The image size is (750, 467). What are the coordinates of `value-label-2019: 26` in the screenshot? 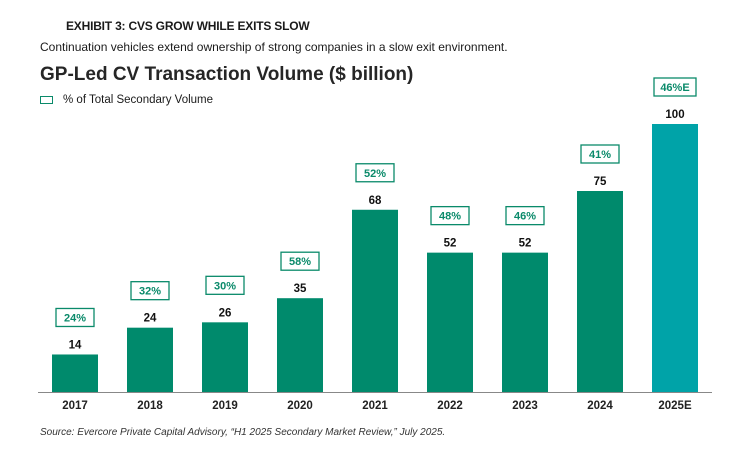 It's located at (225, 313).